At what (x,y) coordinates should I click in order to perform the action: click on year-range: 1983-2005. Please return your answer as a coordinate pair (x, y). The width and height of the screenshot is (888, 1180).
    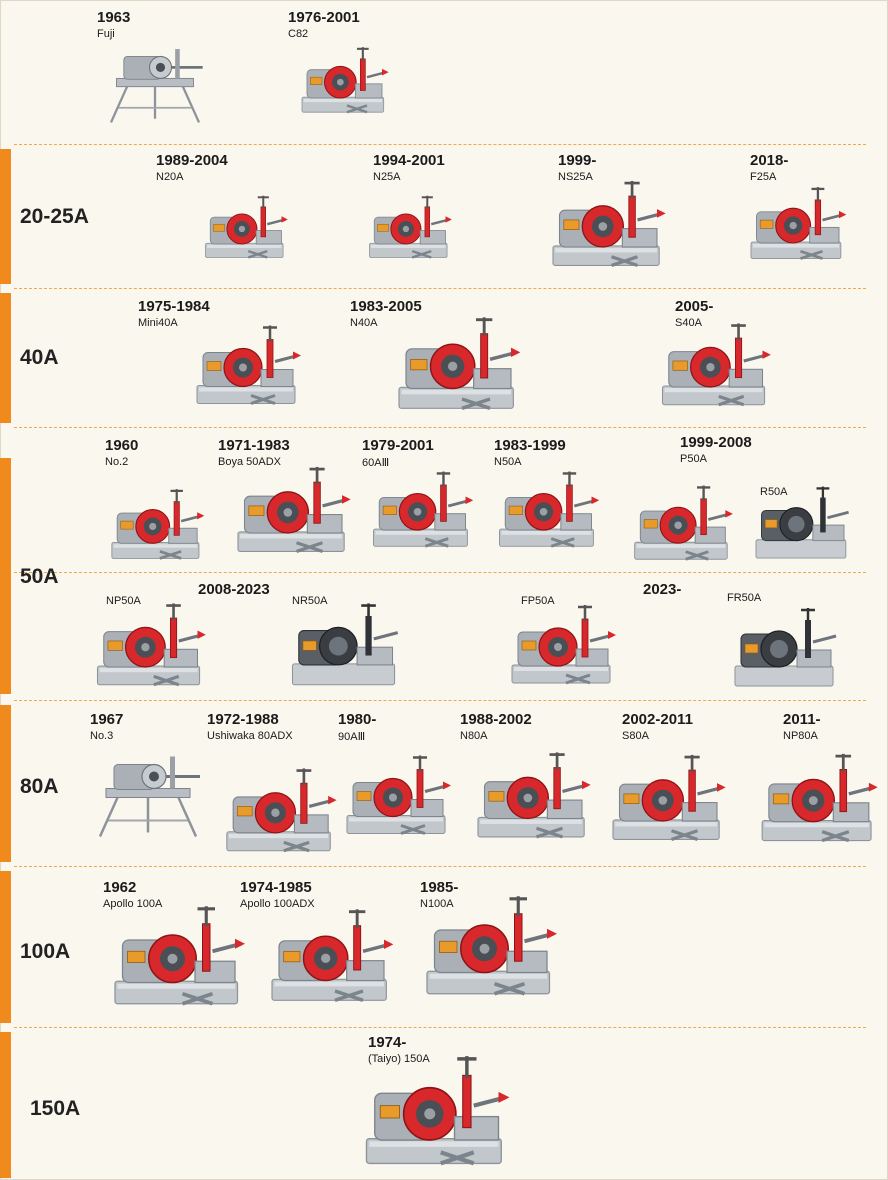
    Looking at the image, I should click on (386, 306).